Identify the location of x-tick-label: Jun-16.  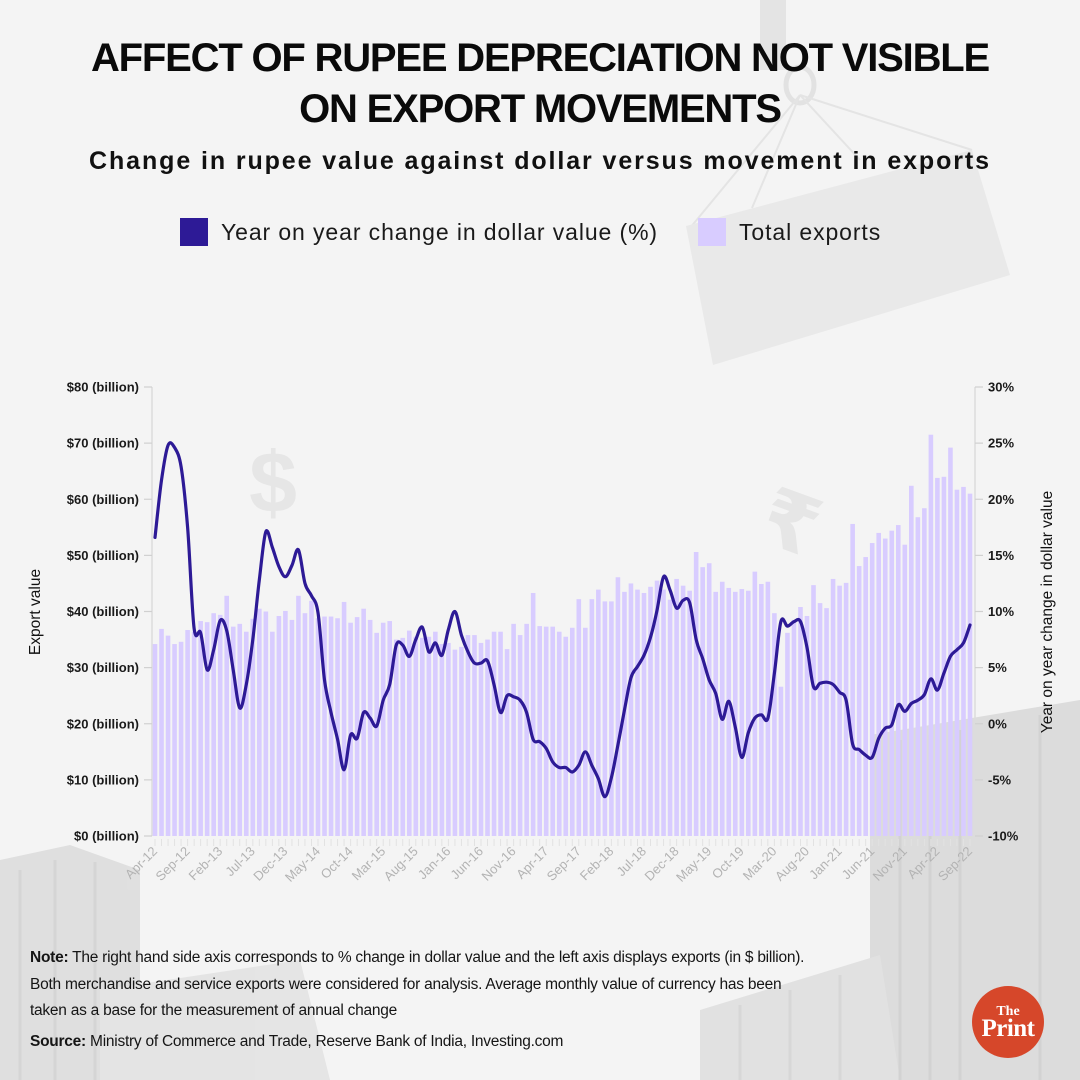
(466, 863).